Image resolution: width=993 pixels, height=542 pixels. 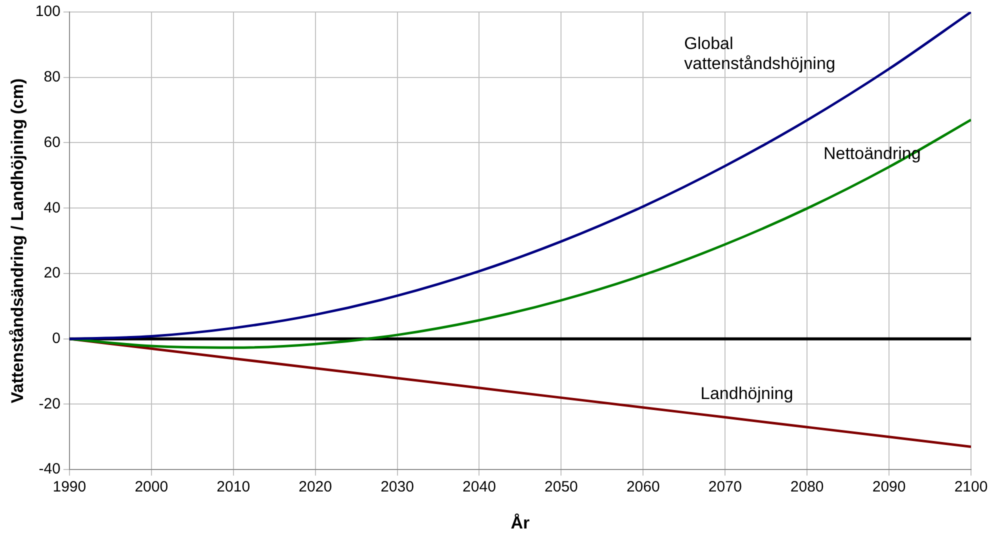 What do you see at coordinates (760, 54) in the screenshot?
I see `series-label: Global vattenståndshöjning` at bounding box center [760, 54].